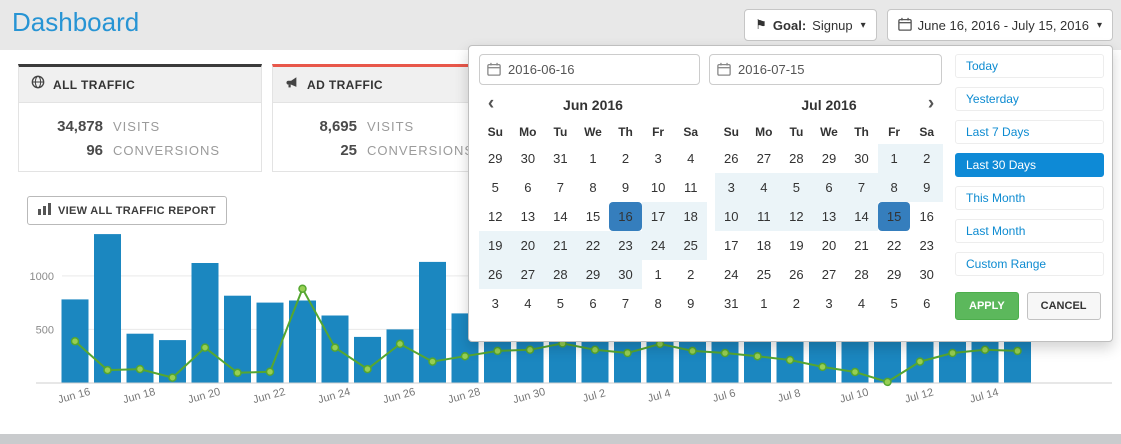 The image size is (1121, 444). I want to click on prev-month-button: ‹, so click(491, 103).